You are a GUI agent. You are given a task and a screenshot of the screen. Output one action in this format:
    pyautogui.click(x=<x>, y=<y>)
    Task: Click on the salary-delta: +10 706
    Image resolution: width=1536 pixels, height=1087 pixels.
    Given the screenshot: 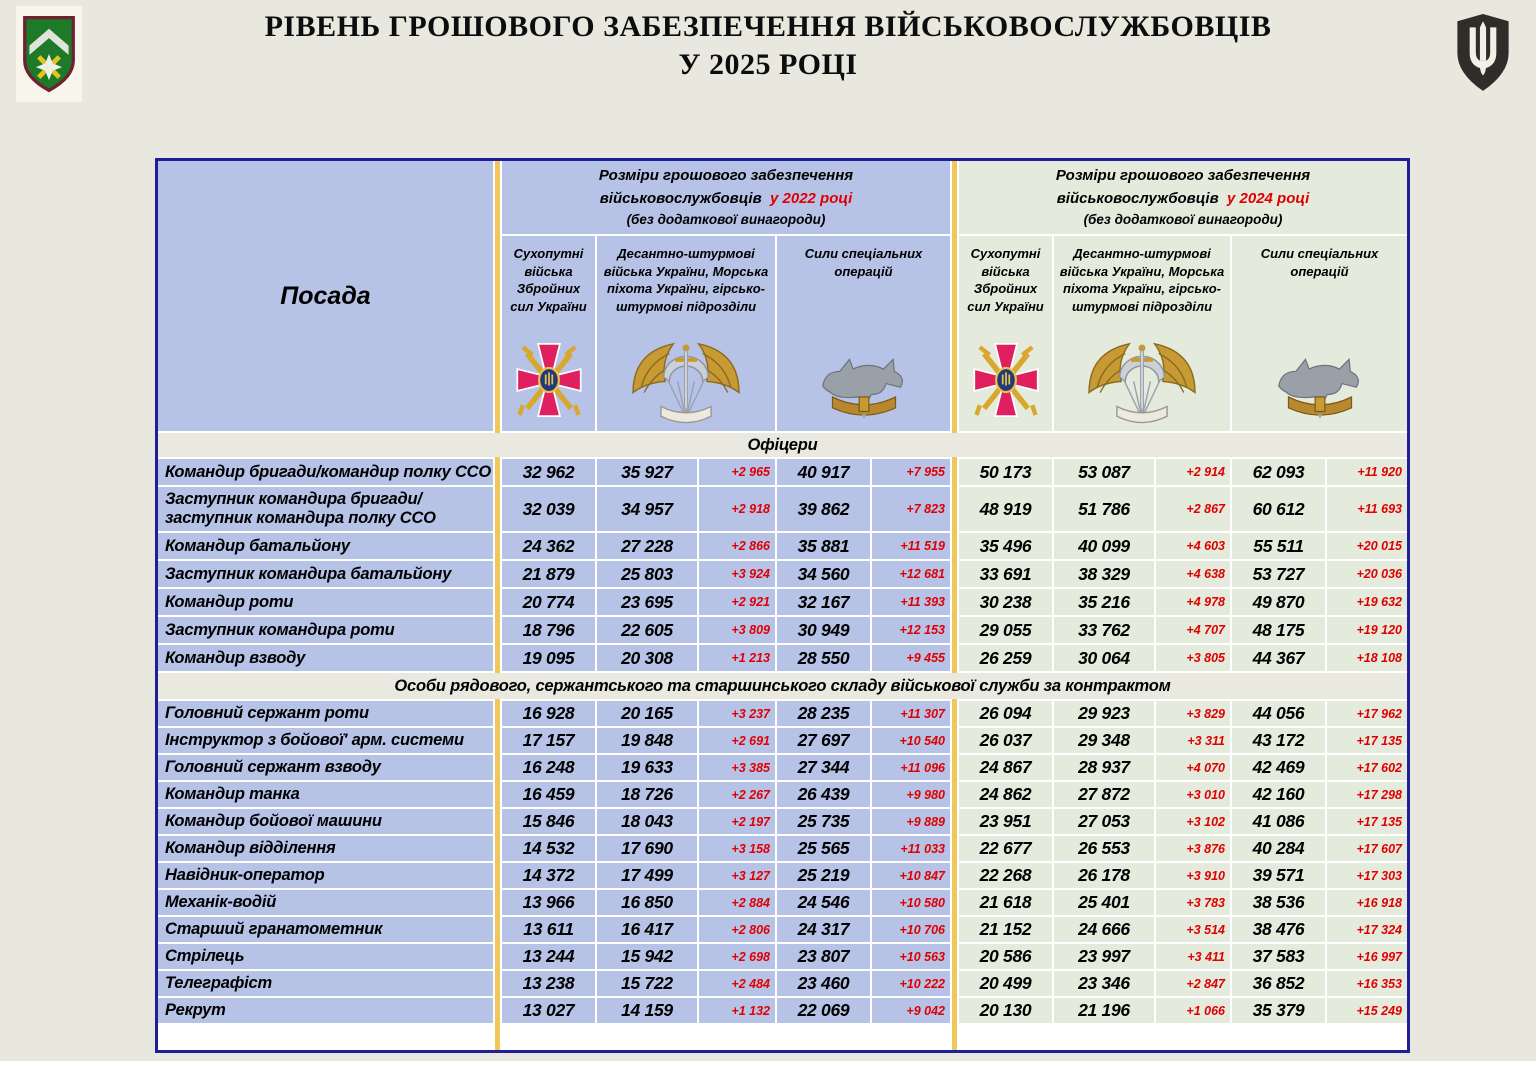 What is the action you would take?
    pyautogui.click(x=911, y=929)
    